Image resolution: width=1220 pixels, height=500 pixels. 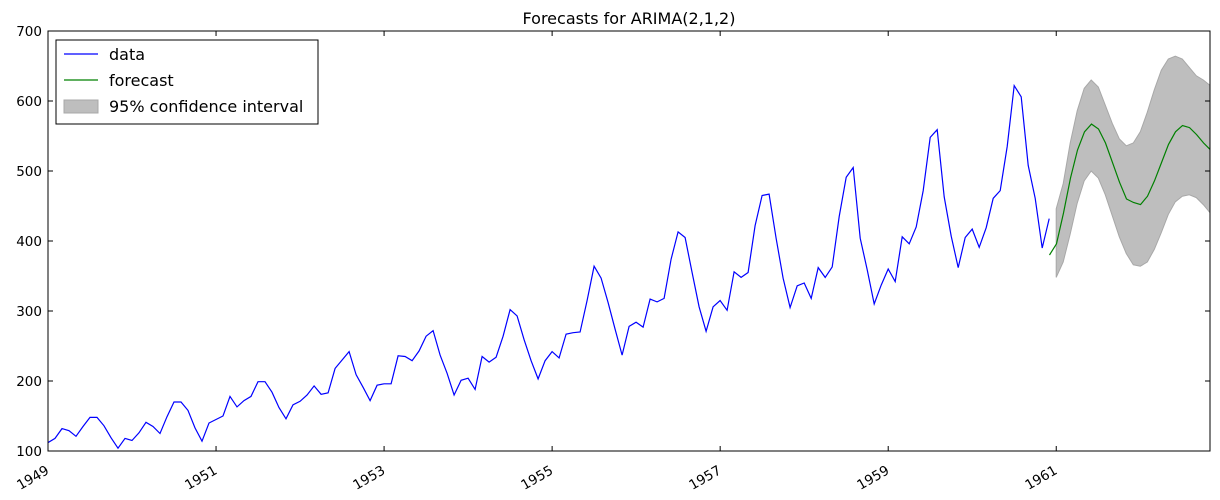 I want to click on x-tick-label: 1949, so click(x=33, y=478).